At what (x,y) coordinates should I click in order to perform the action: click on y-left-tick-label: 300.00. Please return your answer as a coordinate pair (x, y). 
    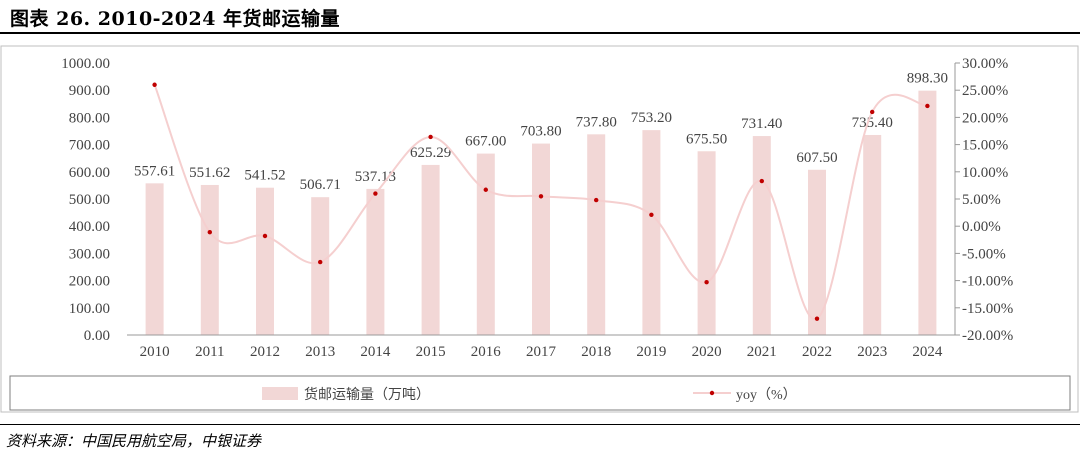
    Looking at the image, I should click on (89, 254).